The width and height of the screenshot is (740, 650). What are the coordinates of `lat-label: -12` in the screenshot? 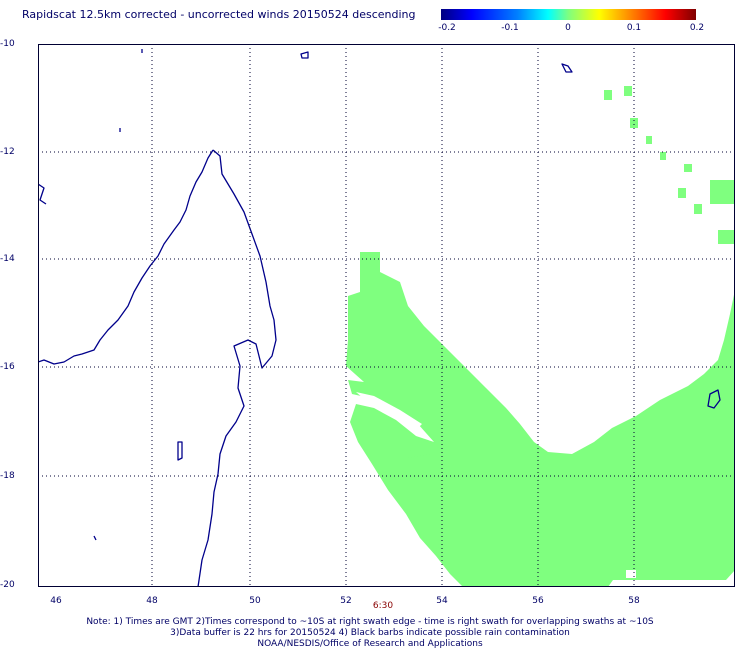 It's located at (7, 152).